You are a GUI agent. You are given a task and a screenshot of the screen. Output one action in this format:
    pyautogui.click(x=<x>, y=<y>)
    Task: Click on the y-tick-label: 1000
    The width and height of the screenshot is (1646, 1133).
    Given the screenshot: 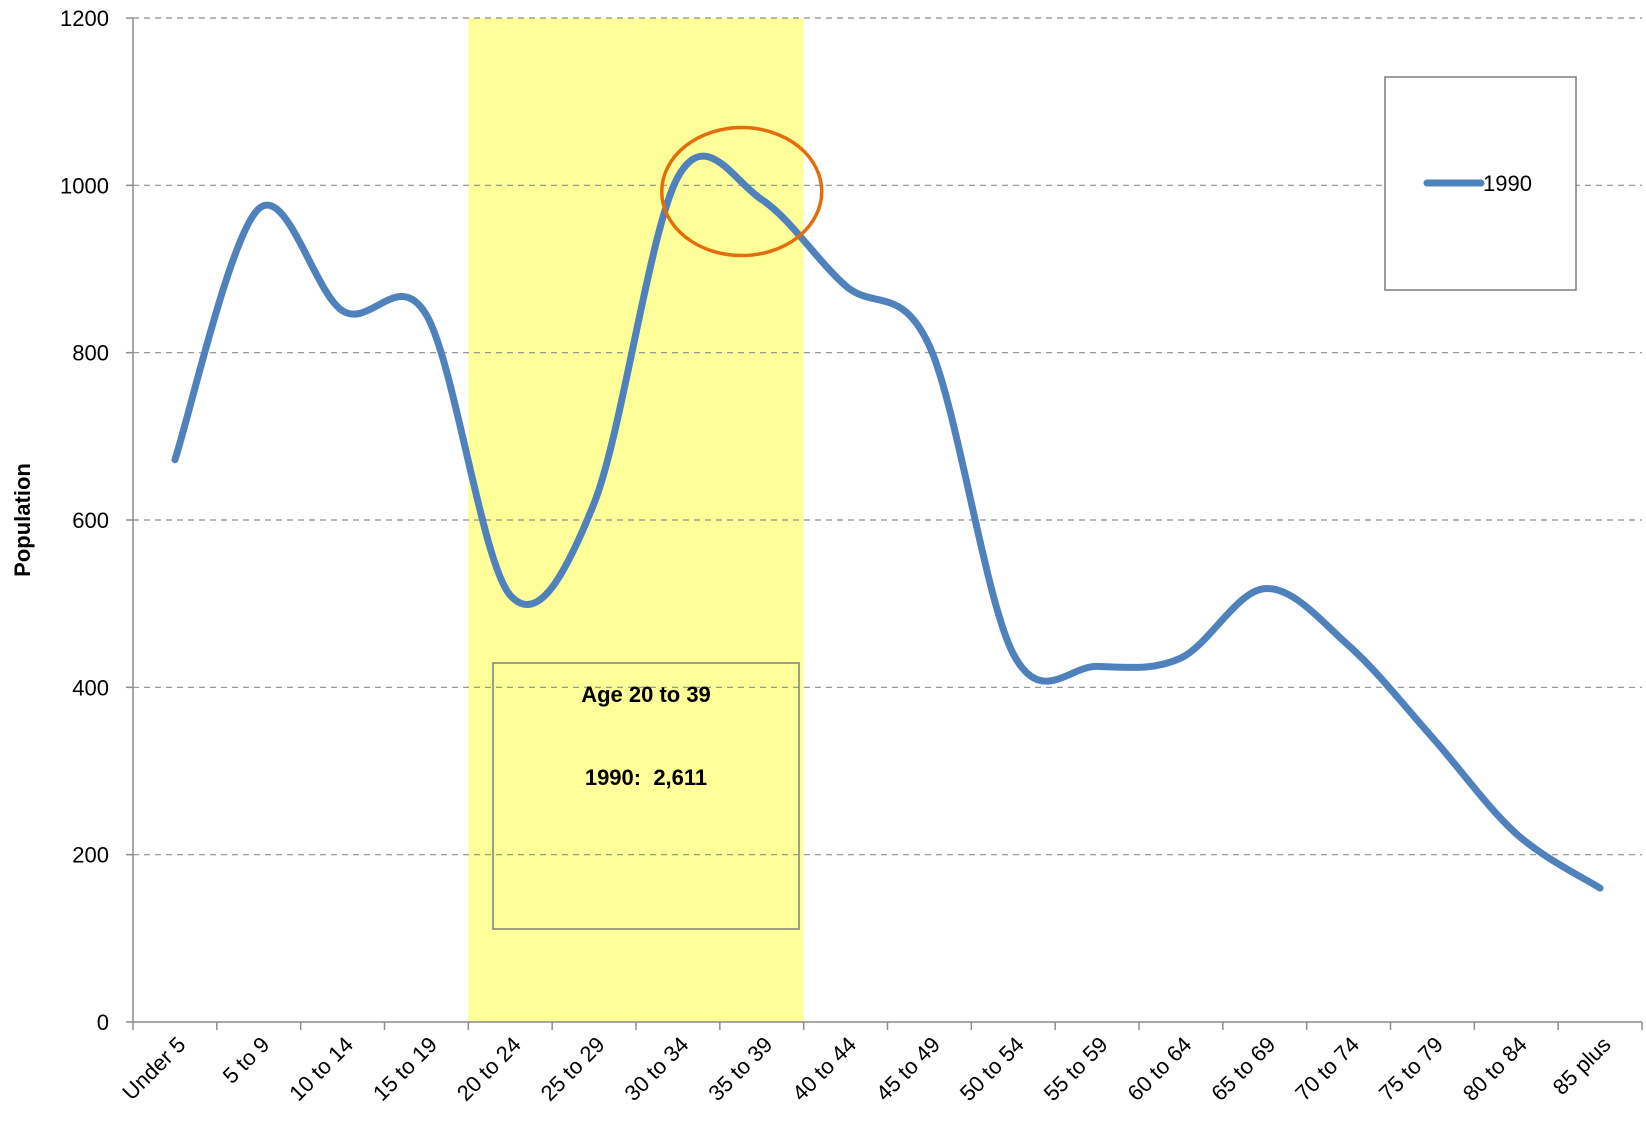 What is the action you would take?
    pyautogui.click(x=84, y=185)
    